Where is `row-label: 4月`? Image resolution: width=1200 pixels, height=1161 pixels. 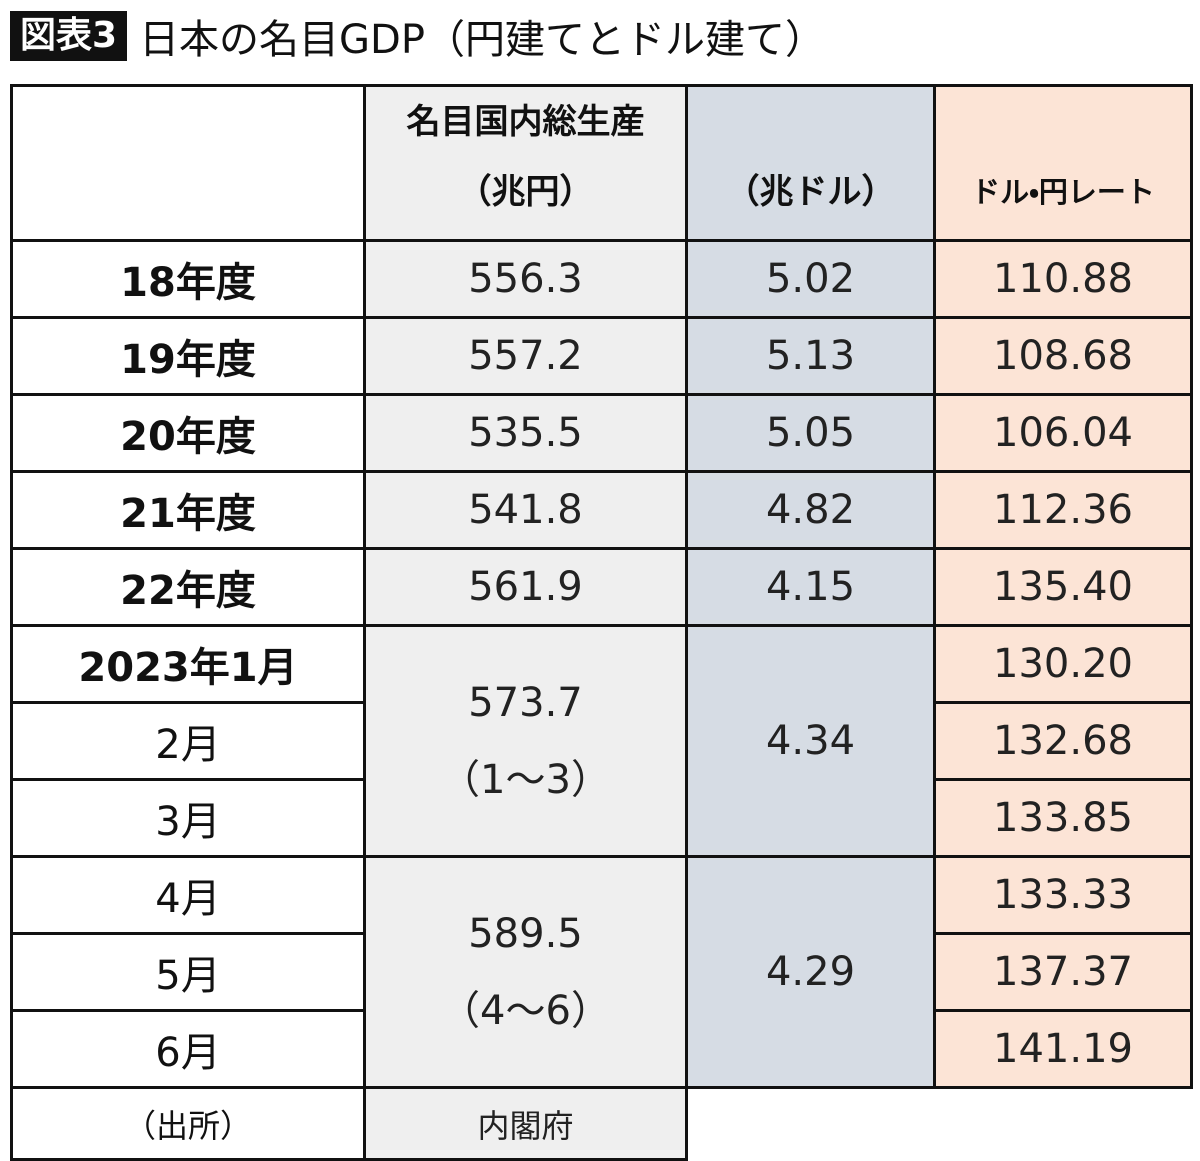 row-label: 4月 is located at coordinates (188, 895).